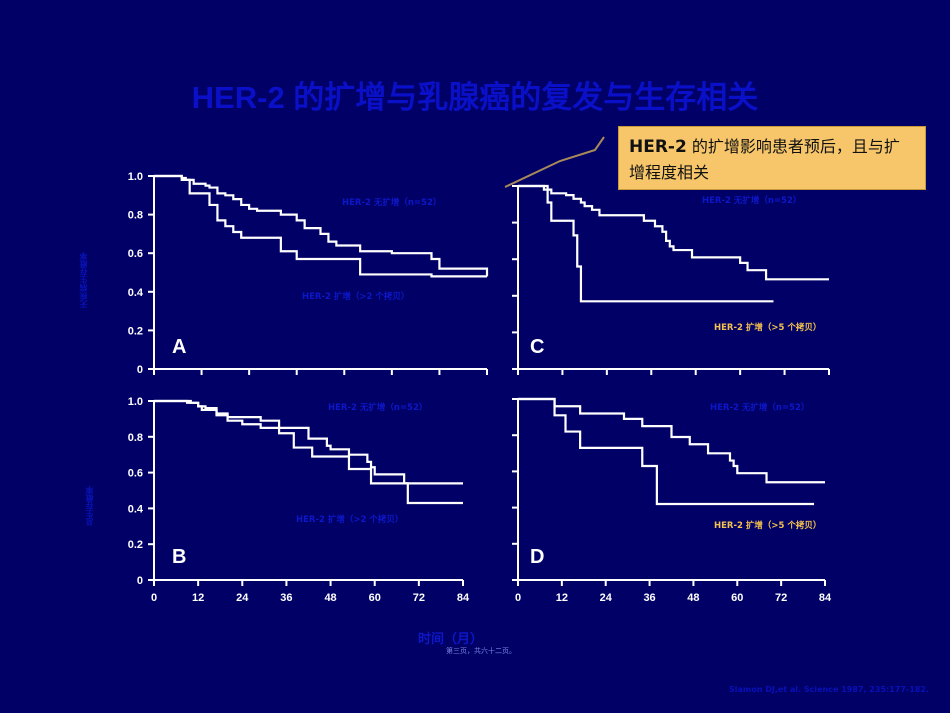  Describe the element at coordinates (299, 500) in the screenshot. I see `panel-b: 0 0.2 0.4 0.6 0.8 1.0 0 12 24 36 48 60 72 84 B` at that location.